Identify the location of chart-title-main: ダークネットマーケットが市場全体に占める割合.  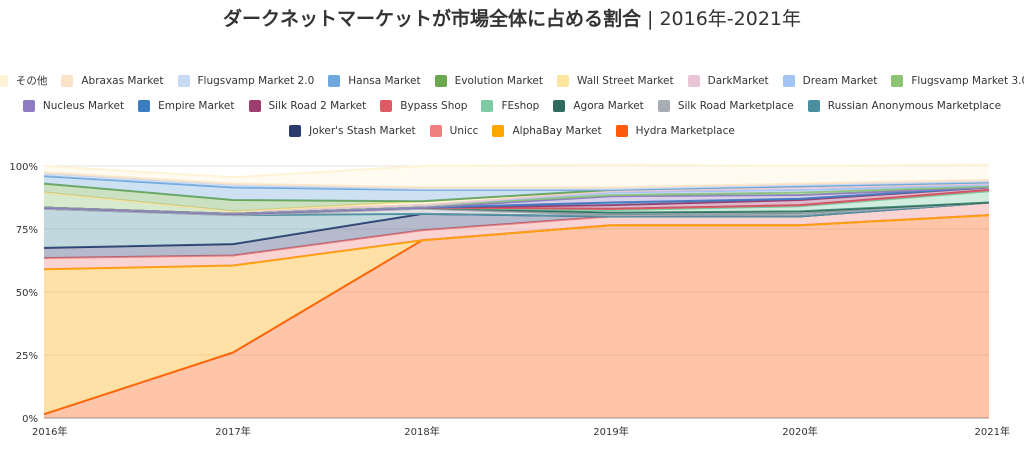
(431, 19).